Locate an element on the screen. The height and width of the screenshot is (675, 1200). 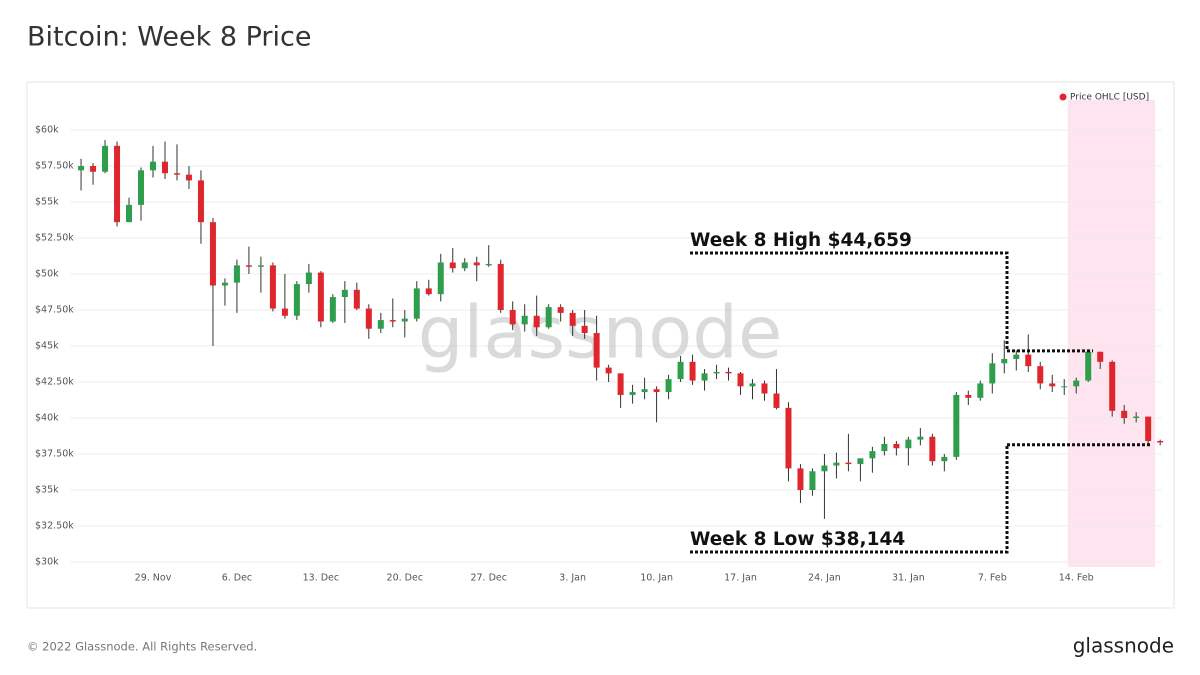
x-tick-label: 13. Dec is located at coordinates (321, 578).